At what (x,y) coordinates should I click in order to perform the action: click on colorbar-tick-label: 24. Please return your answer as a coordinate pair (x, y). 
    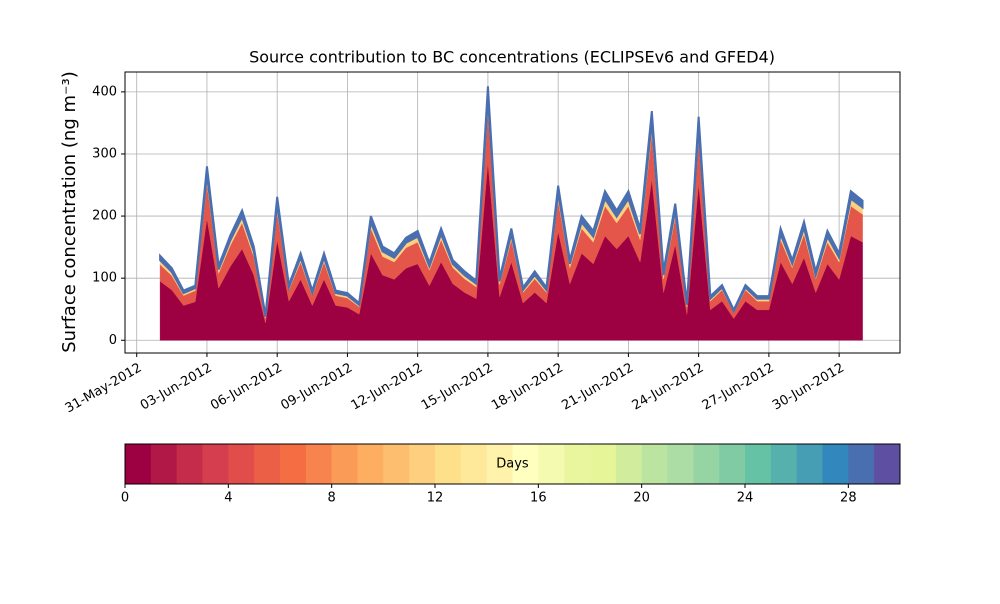
    Looking at the image, I should click on (745, 498).